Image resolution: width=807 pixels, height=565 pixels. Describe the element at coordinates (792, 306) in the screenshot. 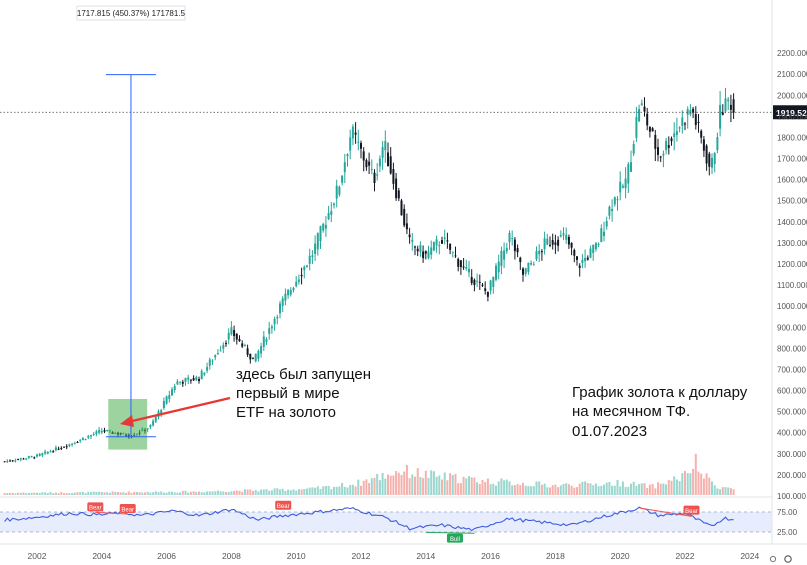

I see `price-tick-label: 1000.000` at that location.